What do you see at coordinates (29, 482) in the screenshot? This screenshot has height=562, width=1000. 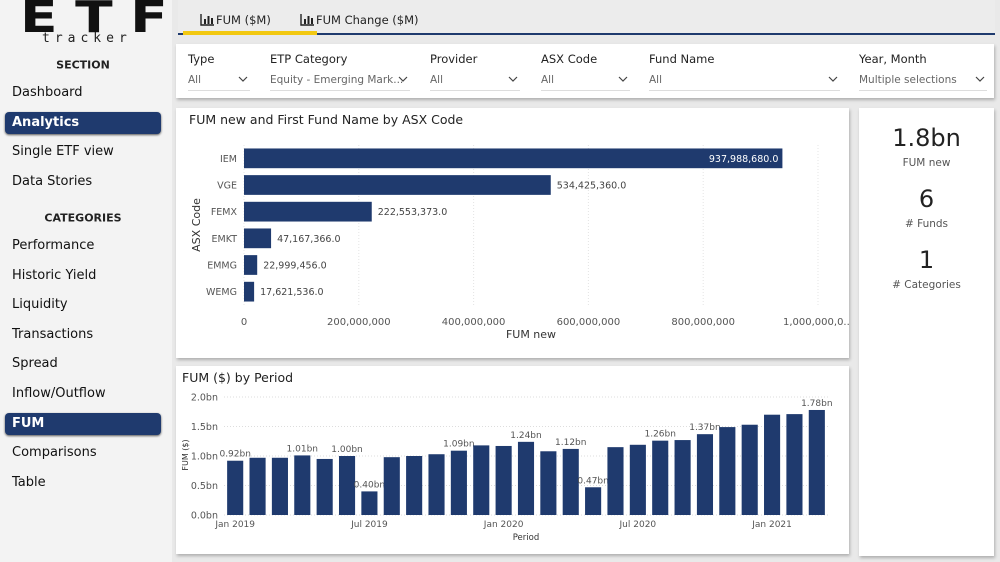 I see `nav-item: Table` at bounding box center [29, 482].